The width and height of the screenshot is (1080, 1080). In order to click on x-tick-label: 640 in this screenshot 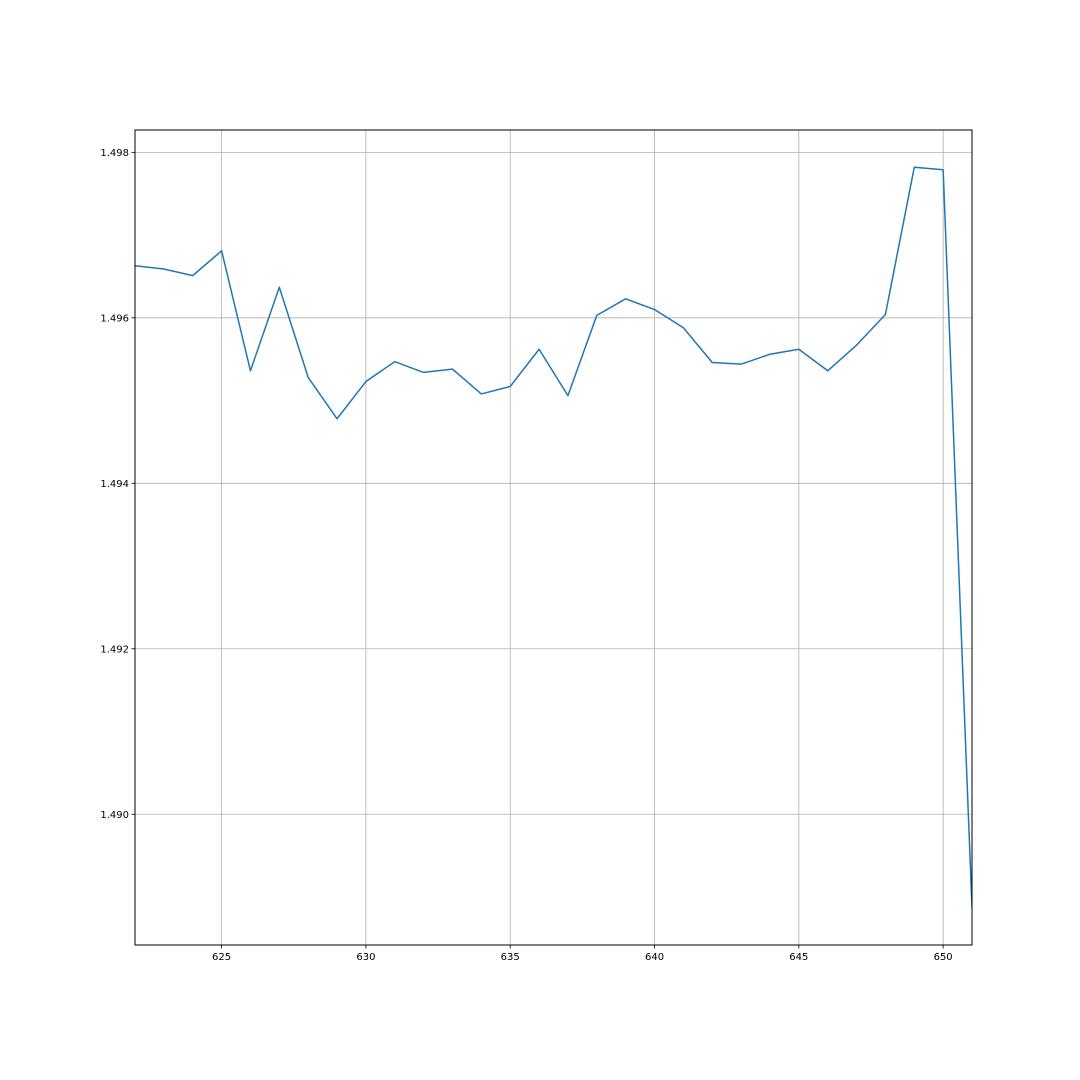, I will do `click(654, 957)`.